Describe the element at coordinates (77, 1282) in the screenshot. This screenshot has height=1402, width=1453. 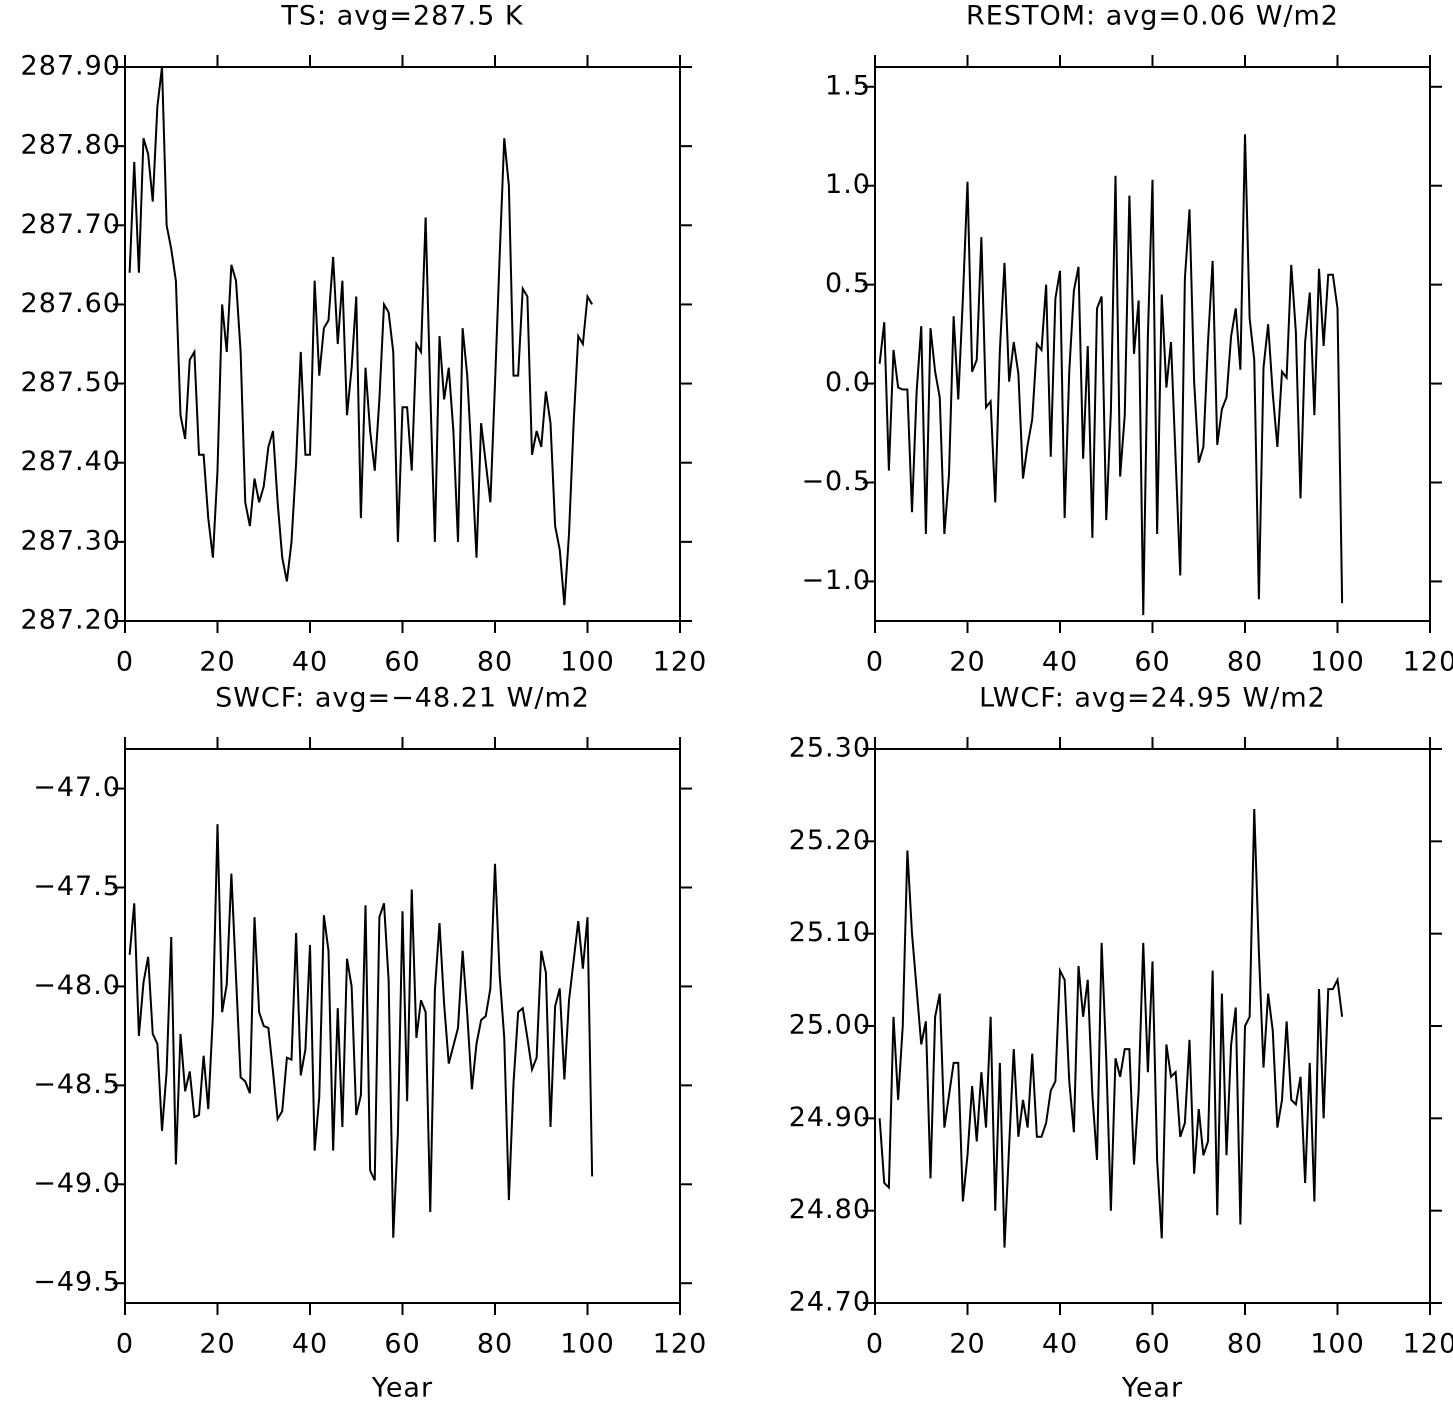
I see `y-tick-label: −49.5` at that location.